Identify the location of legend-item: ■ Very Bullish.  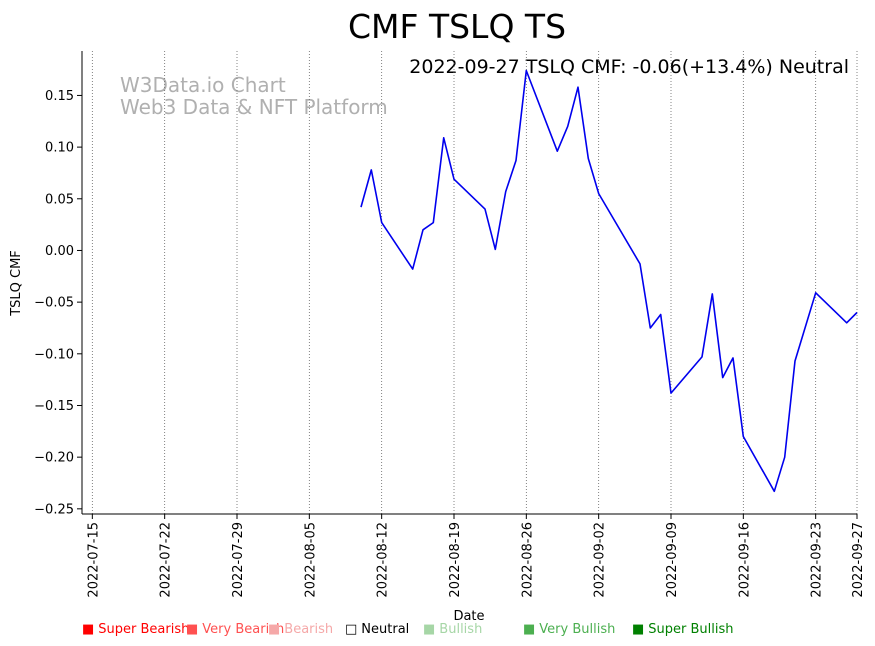
(569, 629).